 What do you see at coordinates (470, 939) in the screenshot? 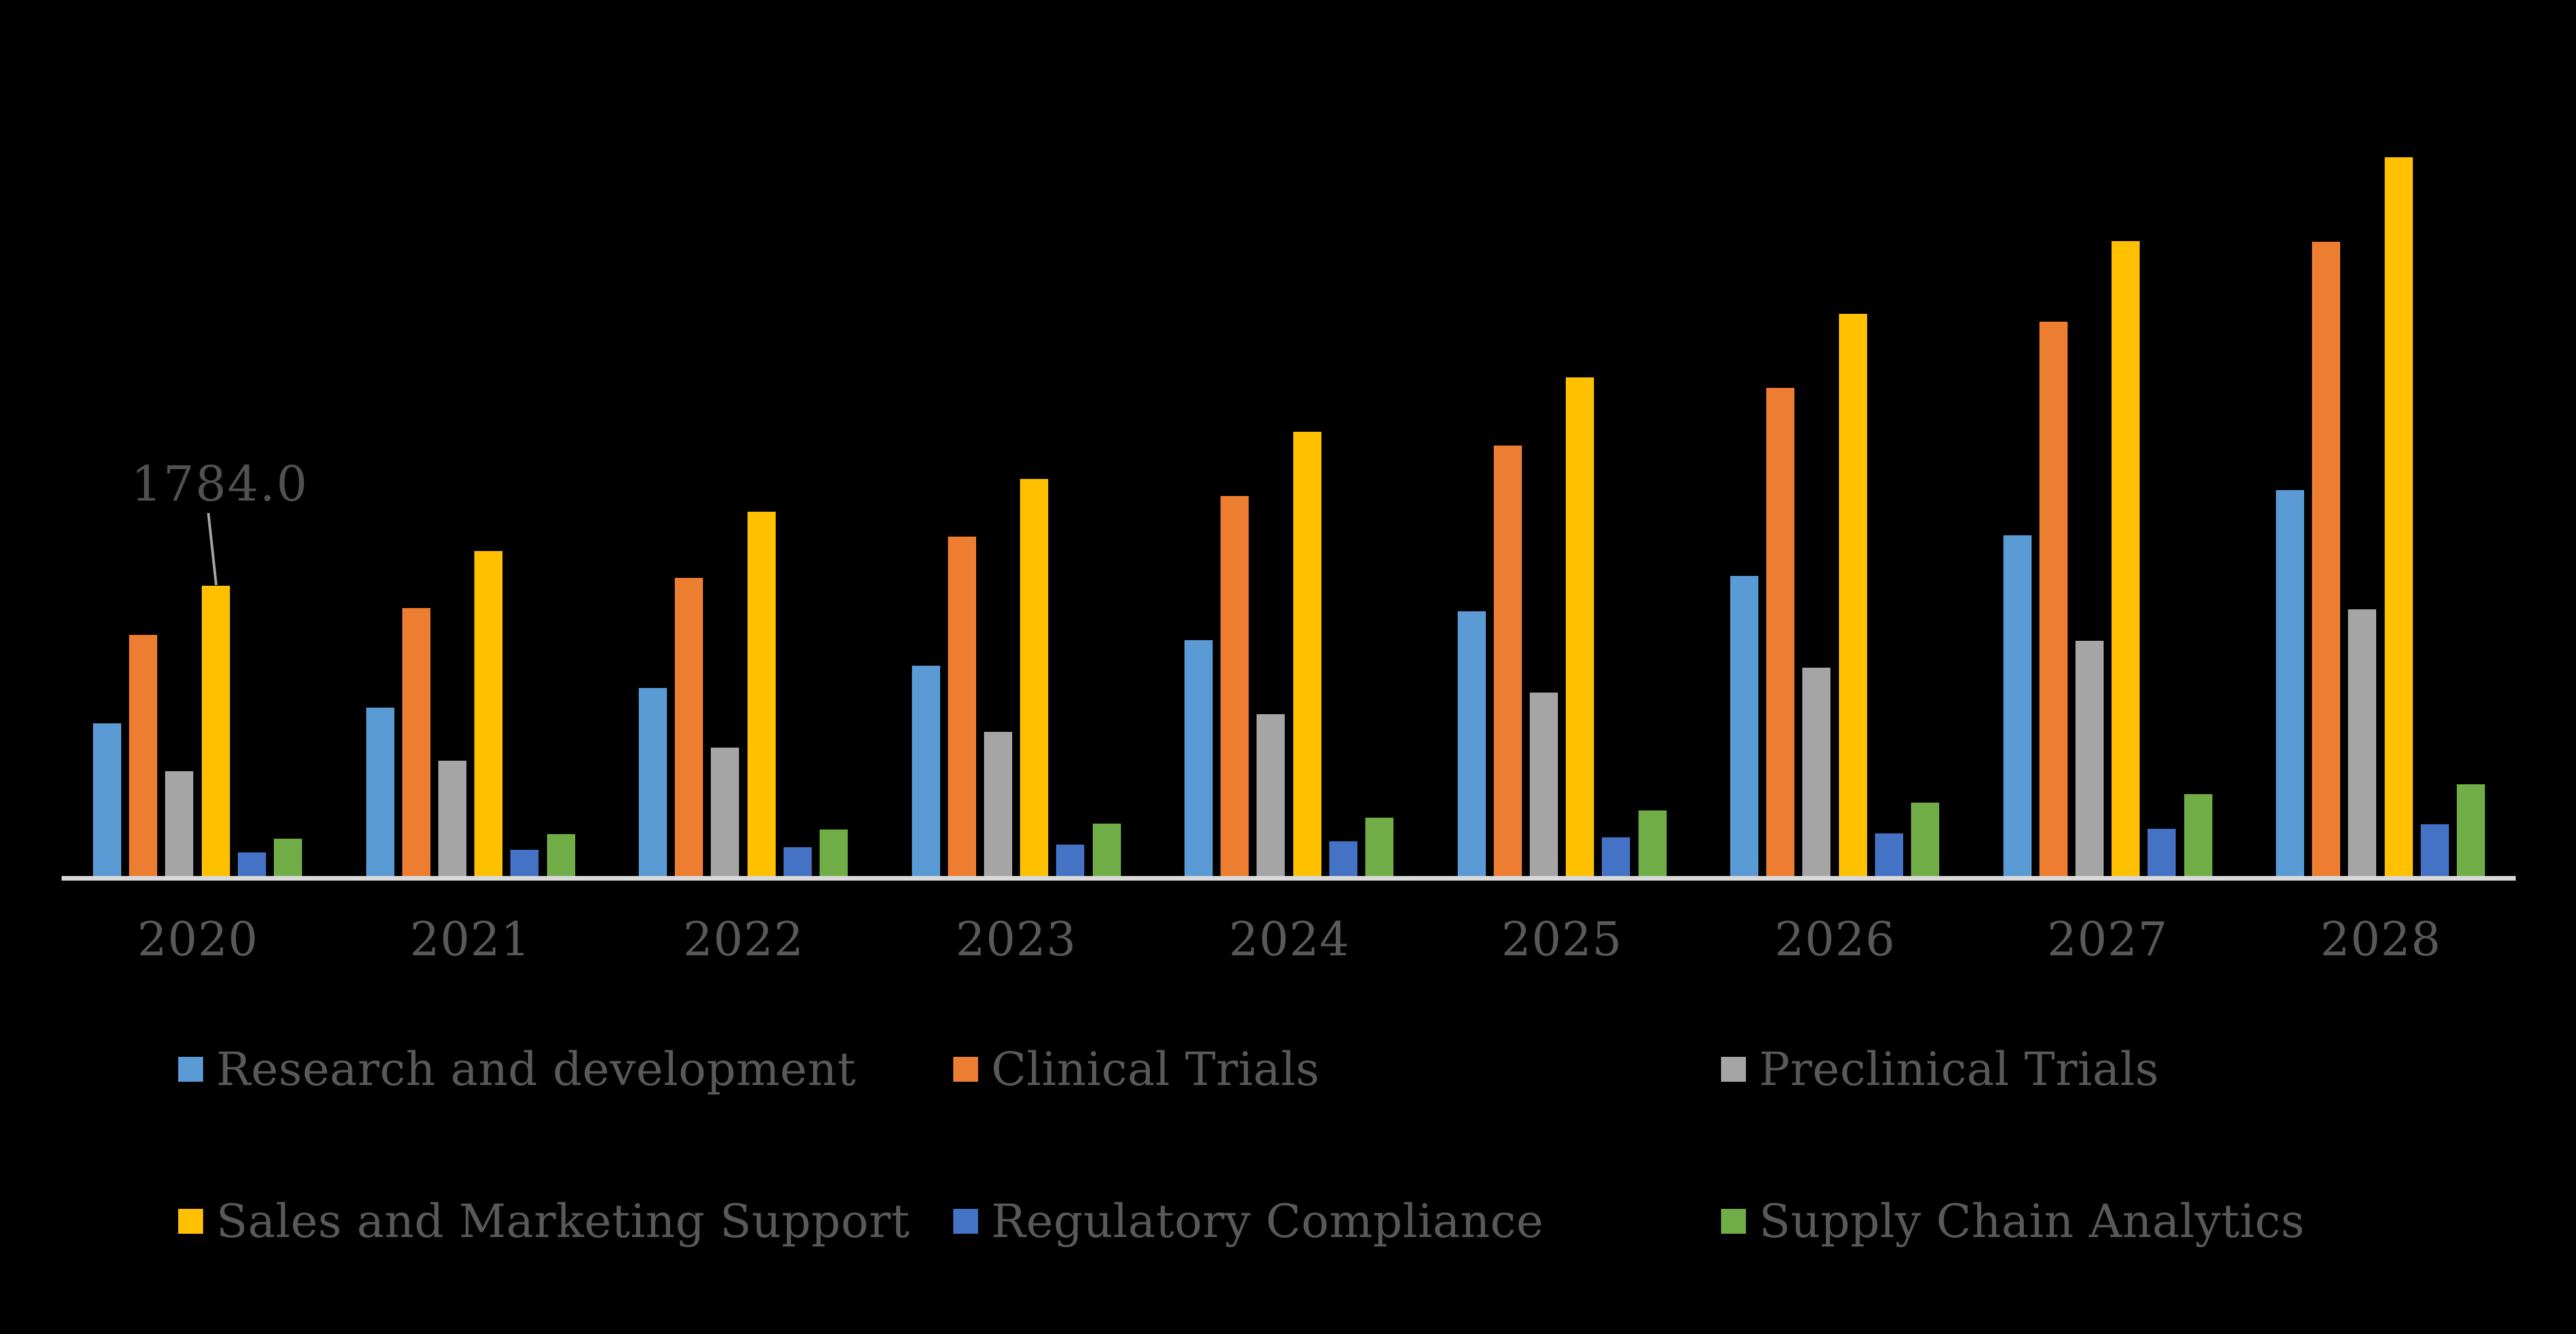
I see `x-axis-label-2021: 2021` at bounding box center [470, 939].